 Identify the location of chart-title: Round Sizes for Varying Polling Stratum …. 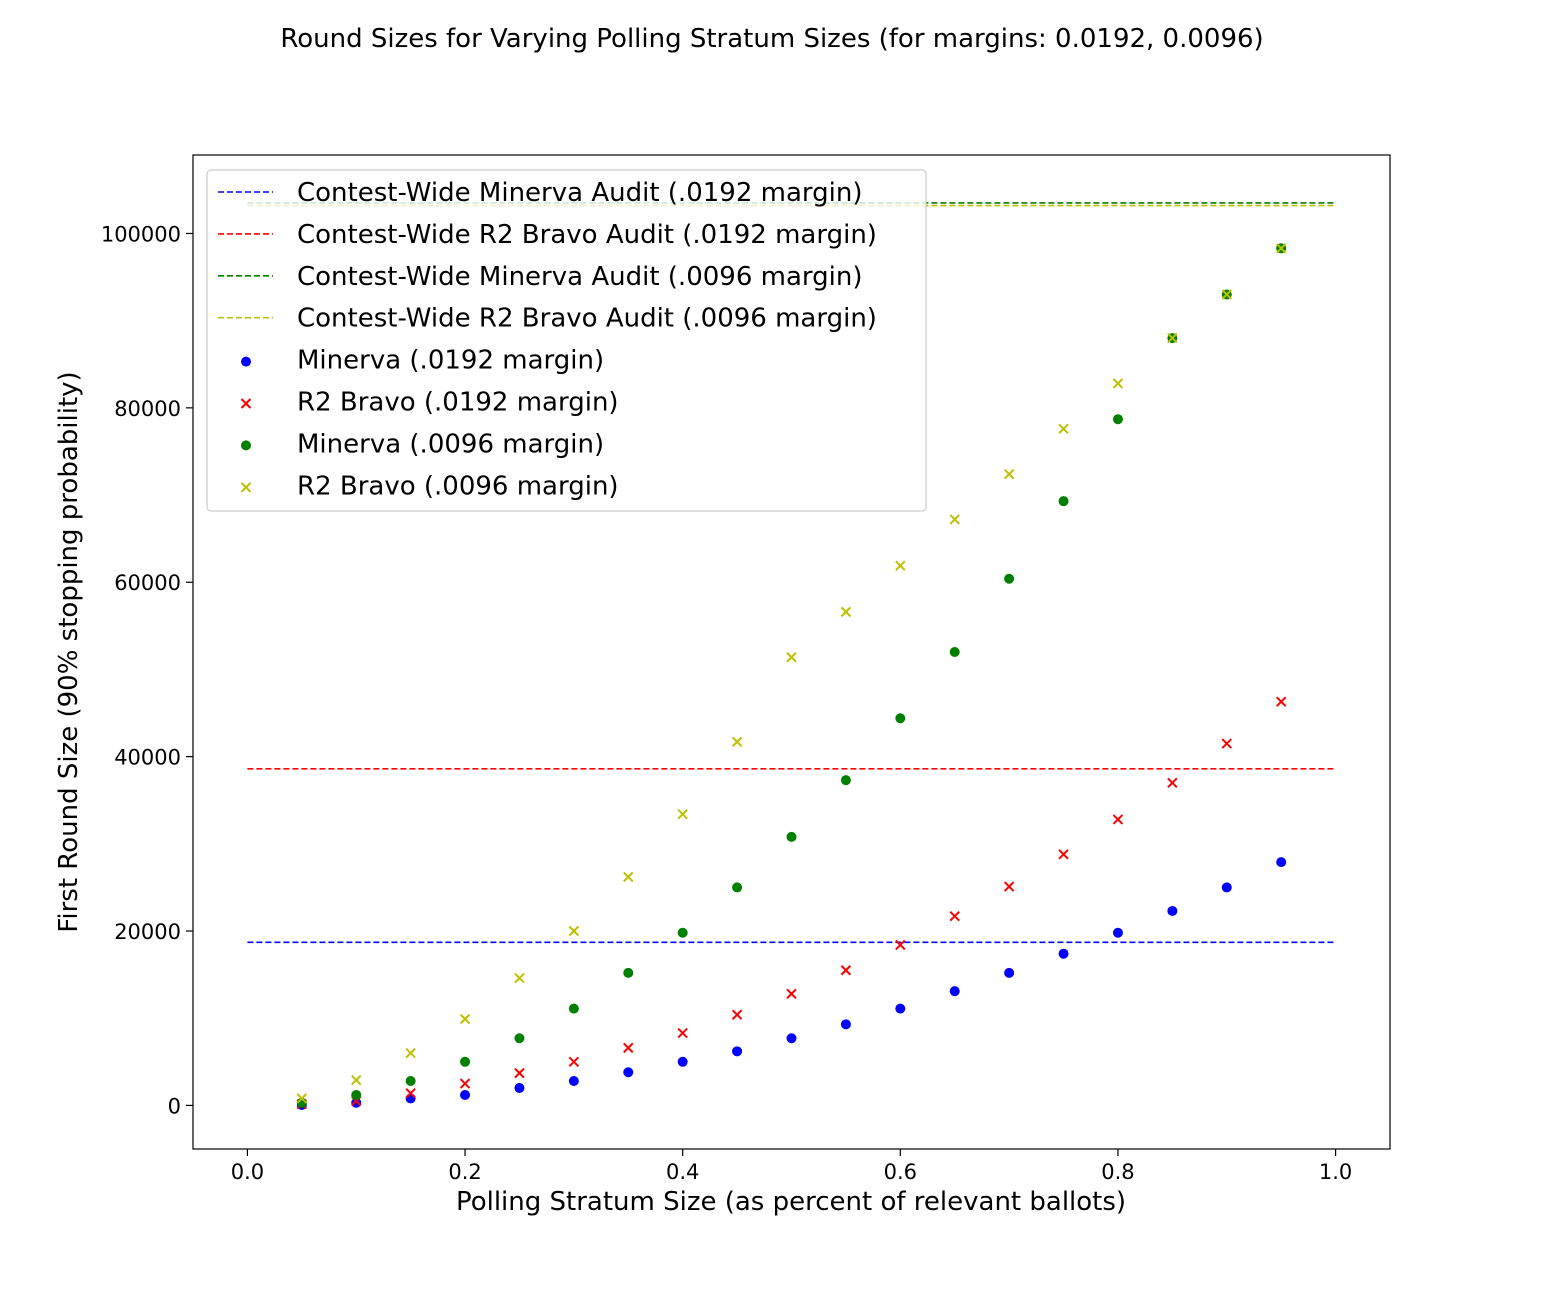
(771, 39).